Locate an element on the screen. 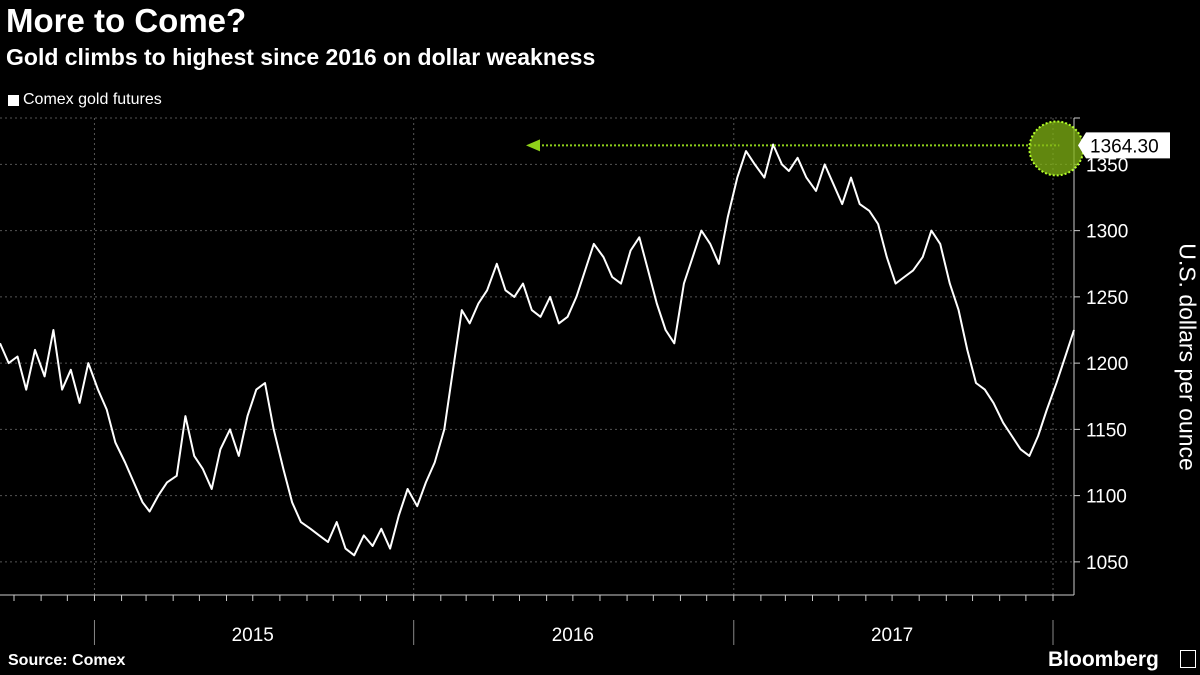 The width and height of the screenshot is (1200, 675). y-tick-label: 1100 is located at coordinates (1106, 497).